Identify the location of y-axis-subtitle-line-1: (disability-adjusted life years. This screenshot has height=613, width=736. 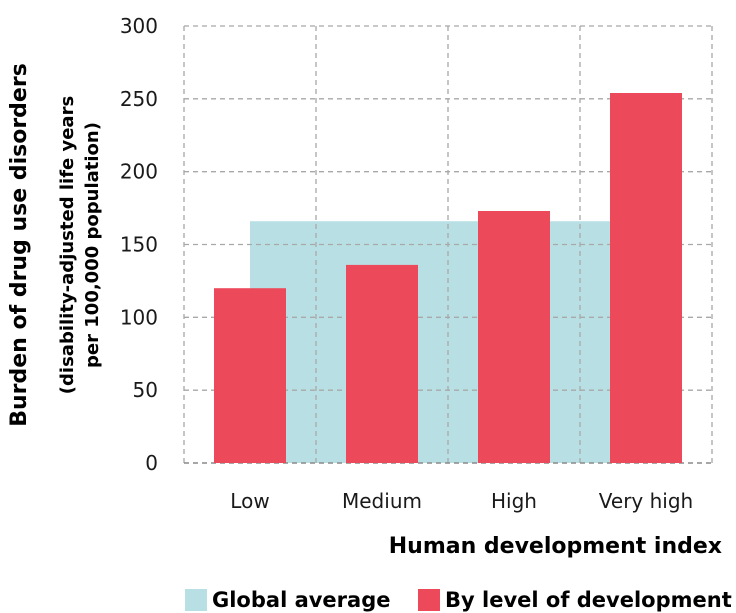
(67, 245).